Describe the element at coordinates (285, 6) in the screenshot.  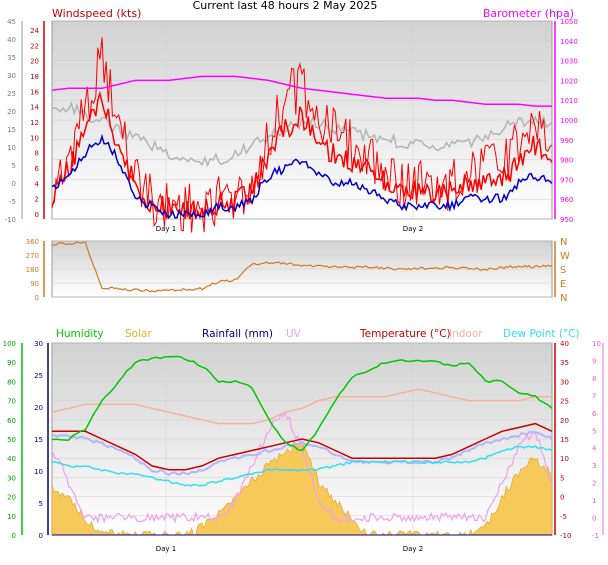
I see `chart-title: Current last 48 hours 2 May 2025` at that location.